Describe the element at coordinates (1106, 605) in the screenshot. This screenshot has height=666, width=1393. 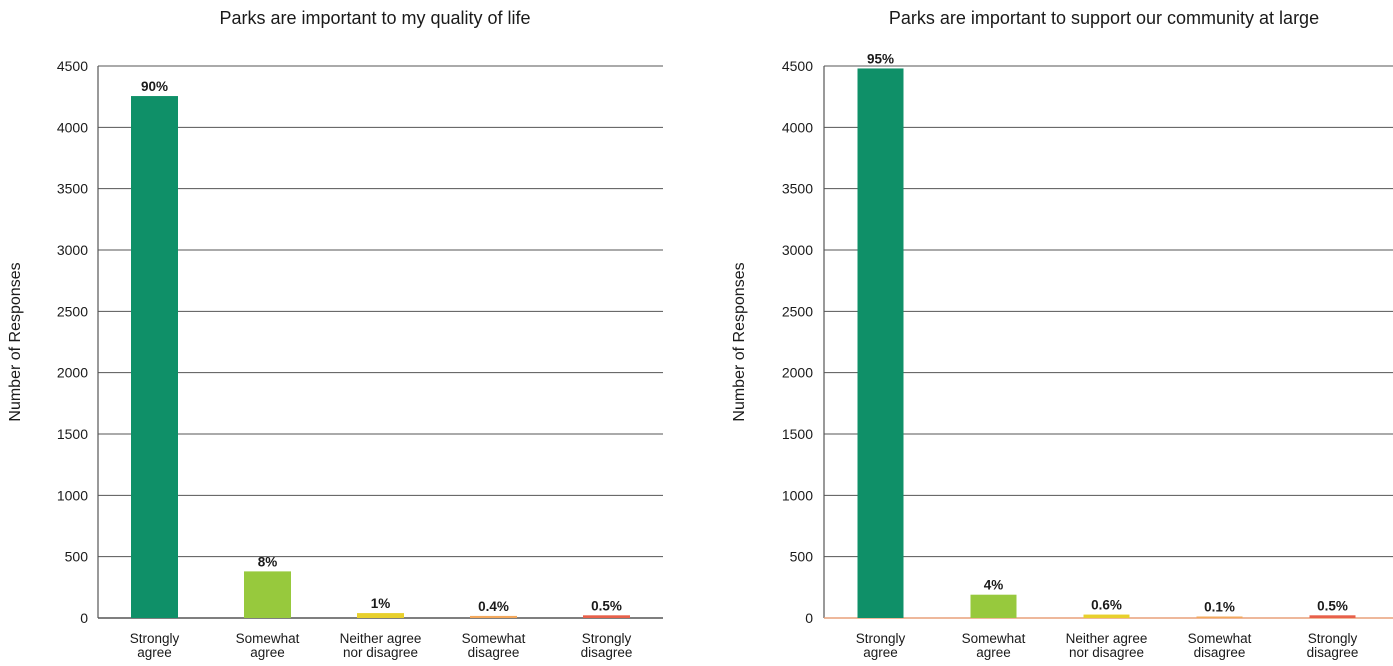
I see `data-label: 0.6%` at that location.